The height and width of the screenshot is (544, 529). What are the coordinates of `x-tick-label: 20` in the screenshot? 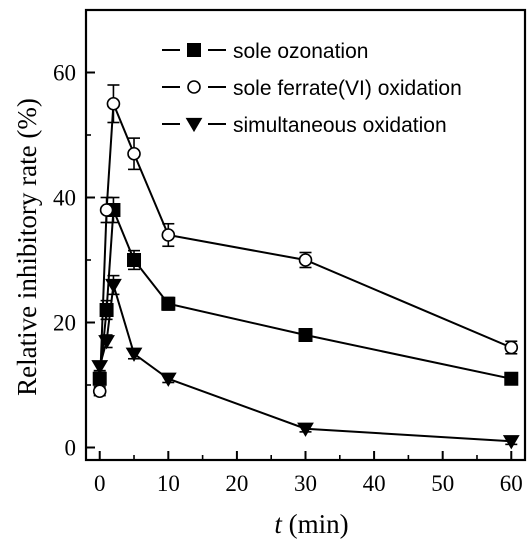 It's located at (236, 483).